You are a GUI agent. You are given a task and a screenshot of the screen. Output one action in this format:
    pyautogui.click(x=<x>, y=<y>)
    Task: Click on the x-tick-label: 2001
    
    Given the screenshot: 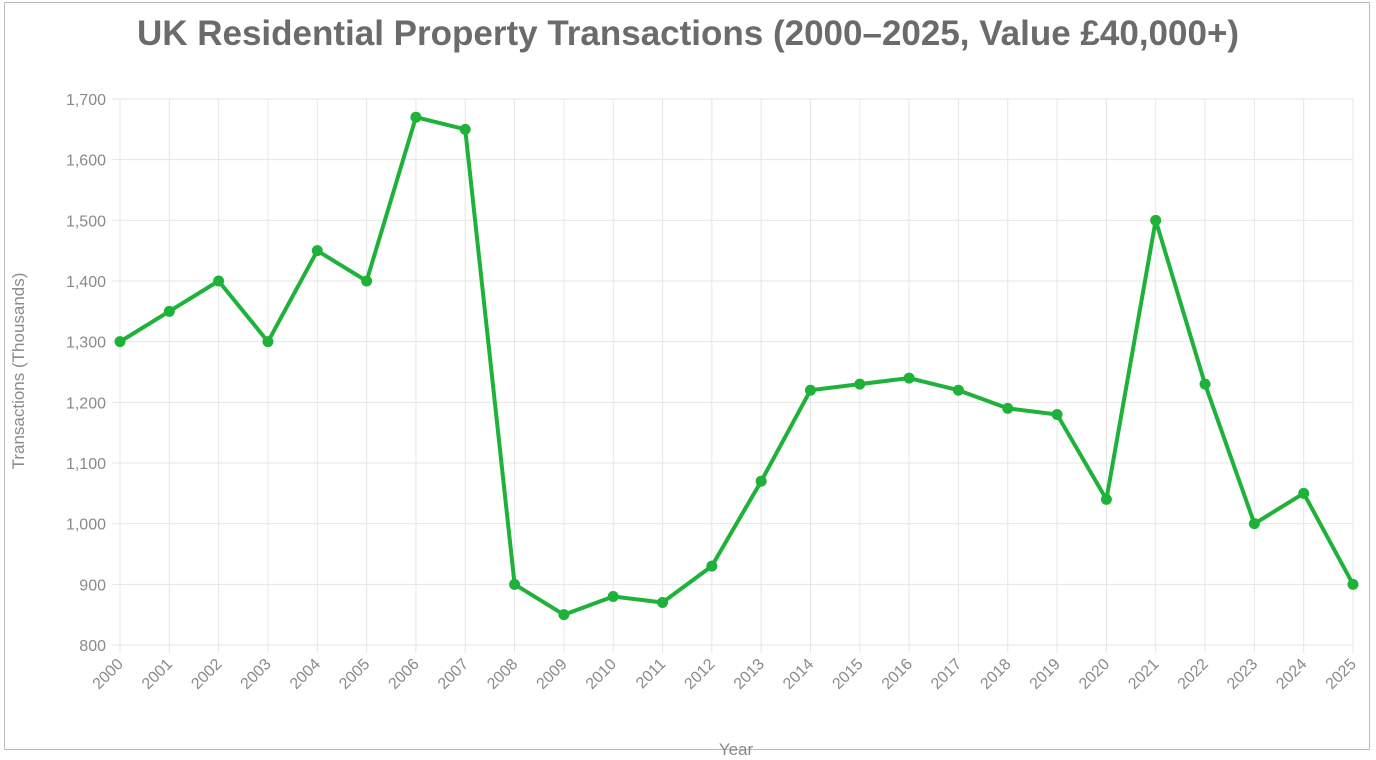 What is the action you would take?
    pyautogui.click(x=157, y=674)
    